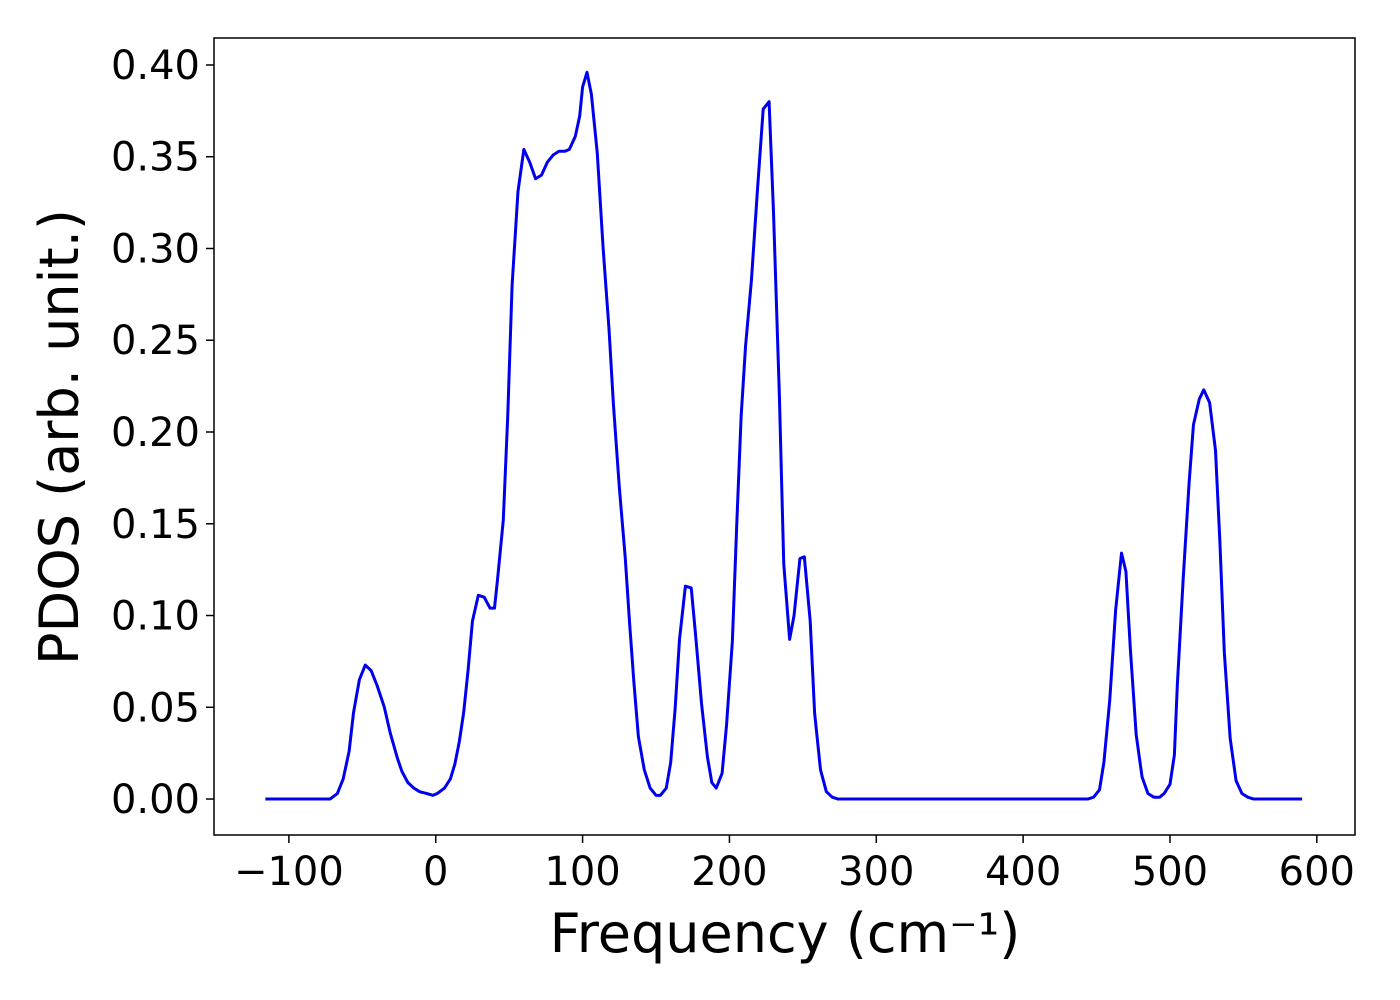  Describe the element at coordinates (1317, 872) in the screenshot. I see `x-tick-label: 600` at that location.